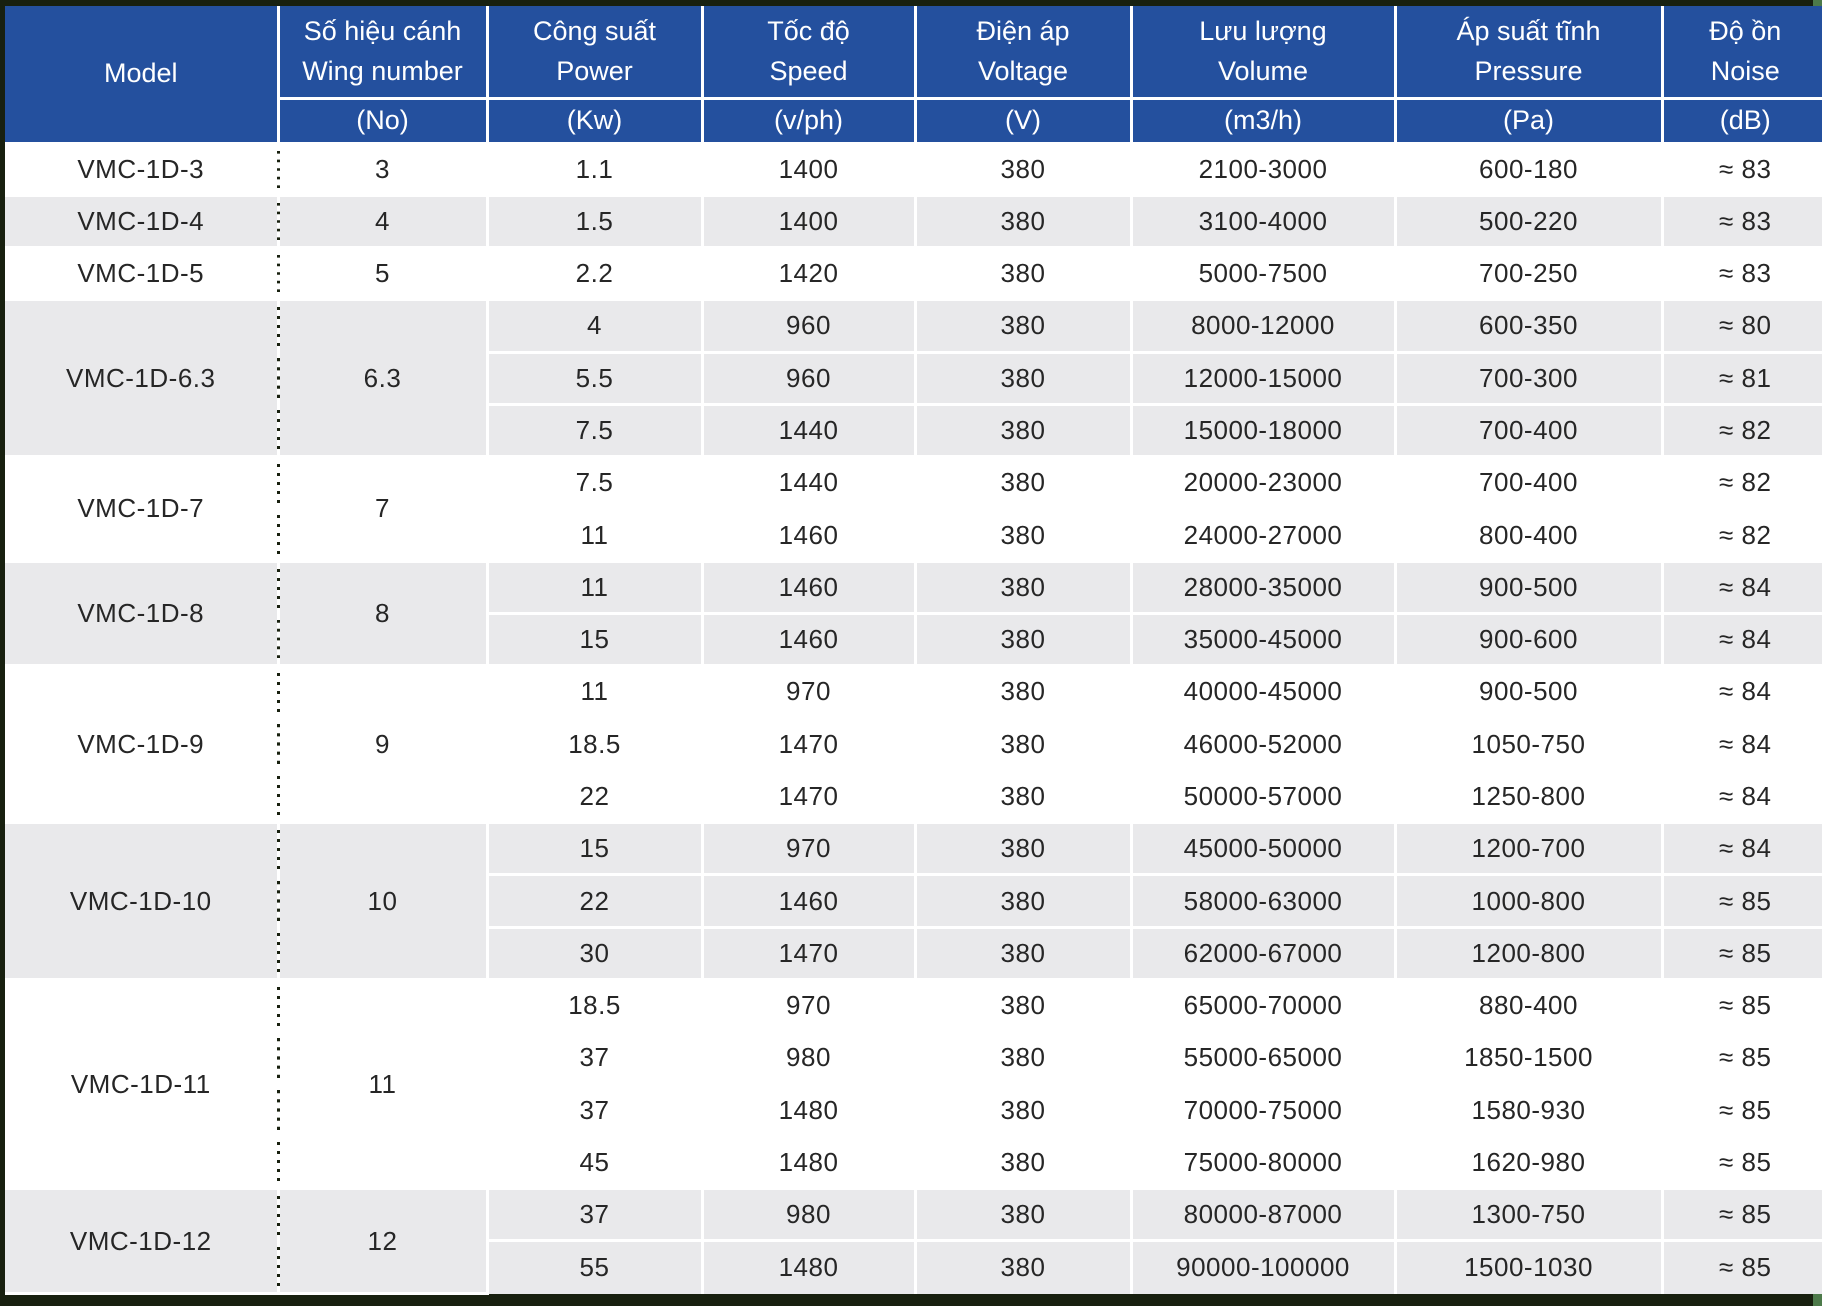  Describe the element at coordinates (1528, 1110) in the screenshot. I see `pressure-cell: 1580-930` at that location.